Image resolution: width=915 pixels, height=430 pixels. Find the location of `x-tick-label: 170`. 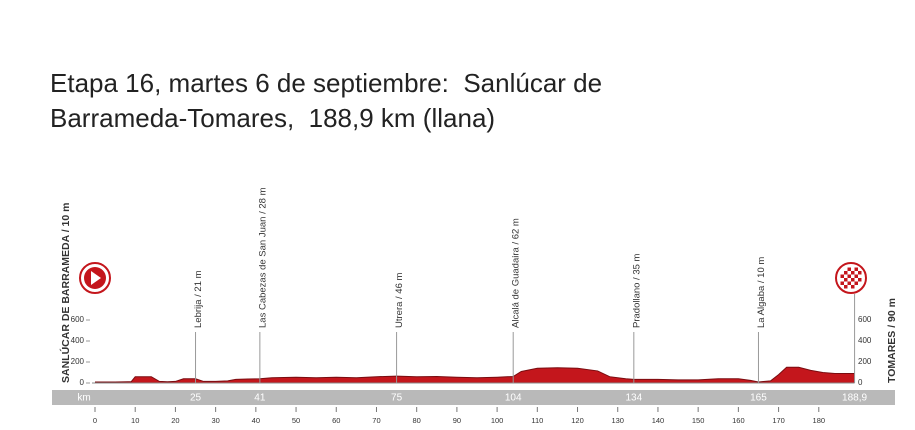

x-tick-label: 170 is located at coordinates (778, 420).